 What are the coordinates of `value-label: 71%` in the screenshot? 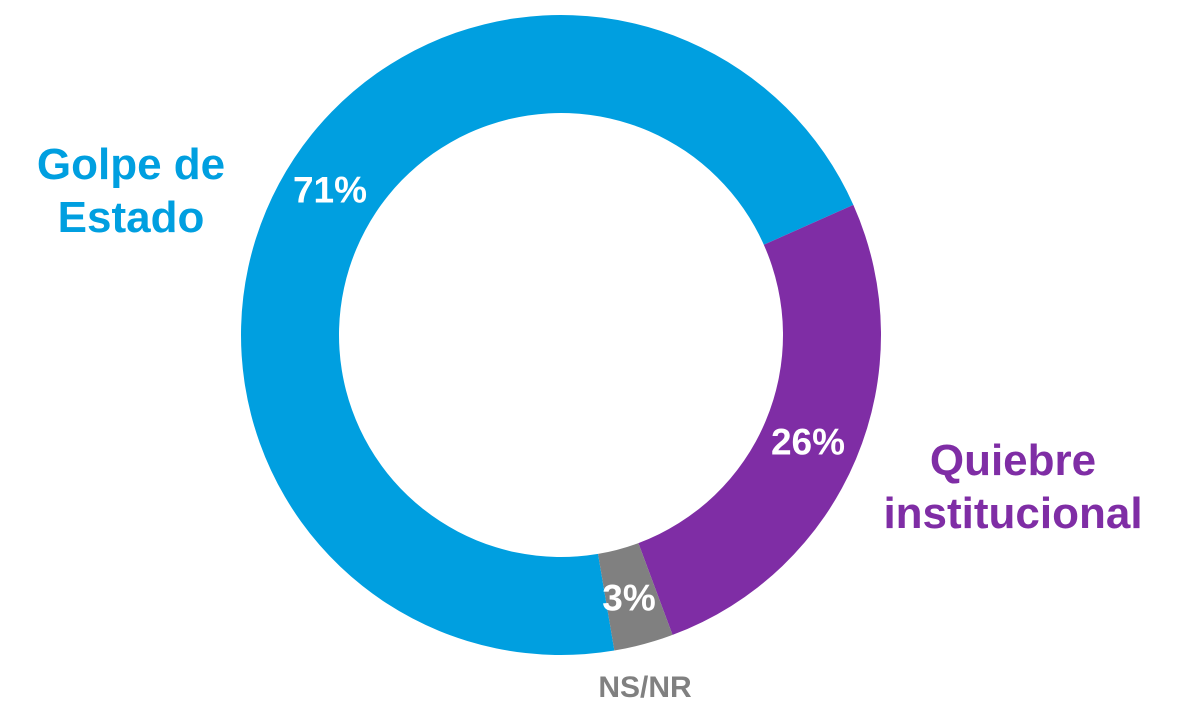 It's located at (330, 190).